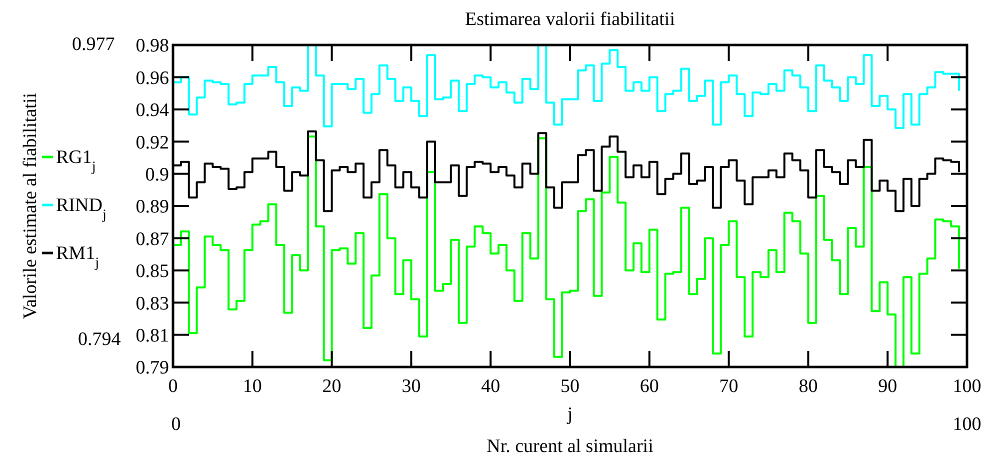  I want to click on y-tick-label: 0.85, so click(152, 271).